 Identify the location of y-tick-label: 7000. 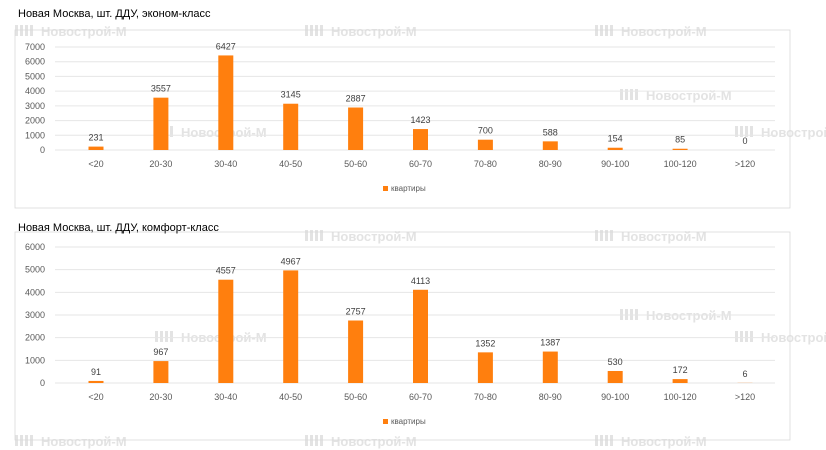
(35, 47).